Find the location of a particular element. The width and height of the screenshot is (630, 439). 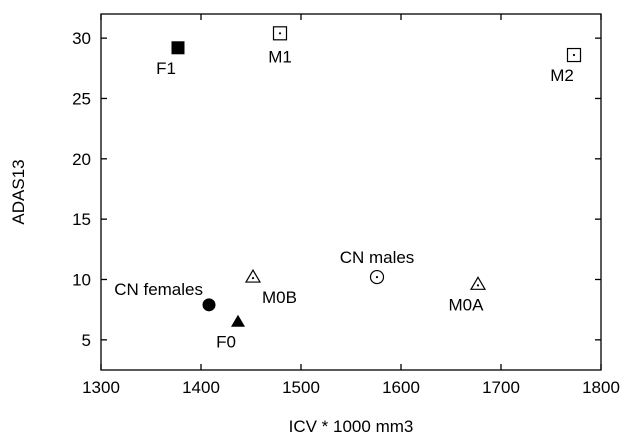

y-tick-label: 20 is located at coordinates (81, 159).